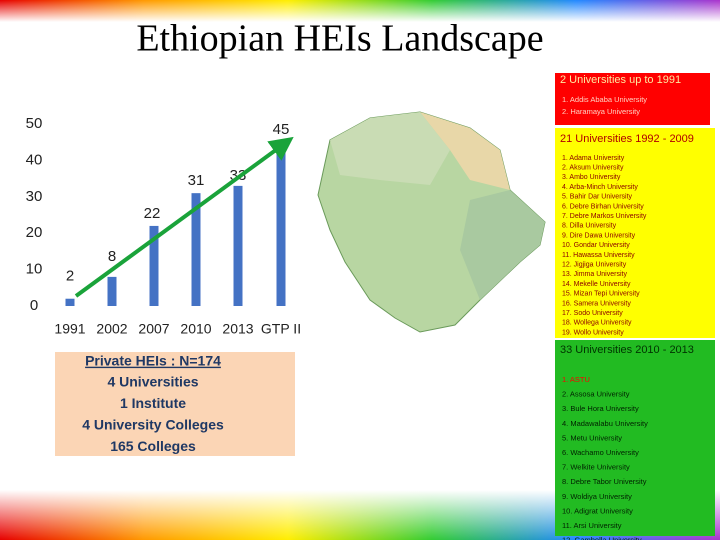  What do you see at coordinates (591, 177) in the screenshot?
I see `list-item: 3. Ambo University` at bounding box center [591, 177].